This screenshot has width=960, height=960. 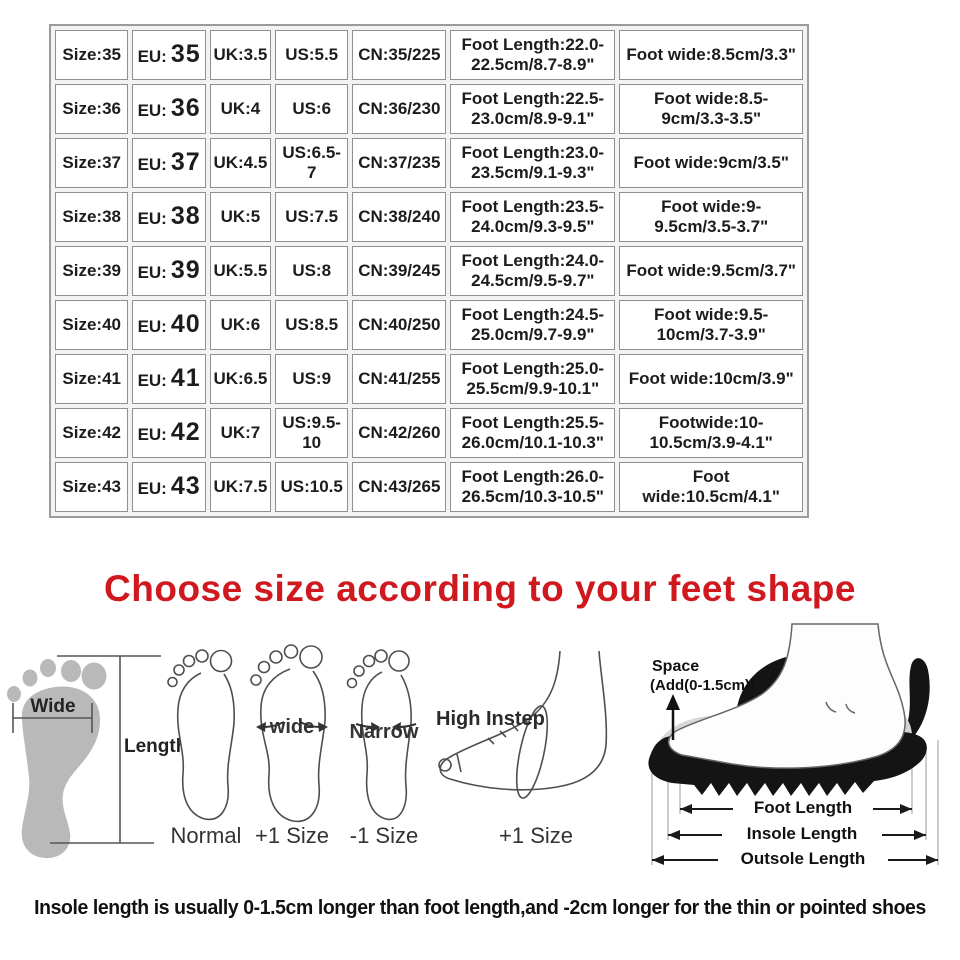 What do you see at coordinates (185, 162) in the screenshot?
I see `eu-value: 37` at bounding box center [185, 162].